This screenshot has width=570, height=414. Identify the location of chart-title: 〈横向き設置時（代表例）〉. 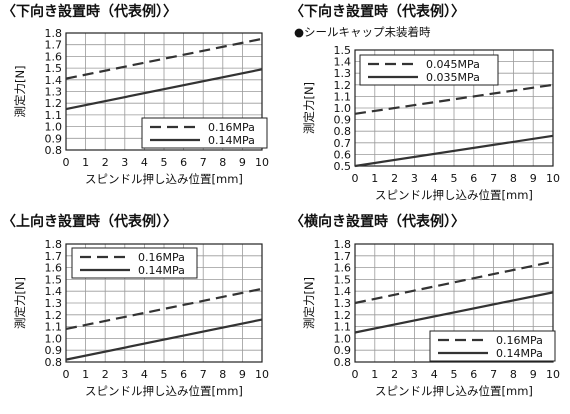
(377, 221).